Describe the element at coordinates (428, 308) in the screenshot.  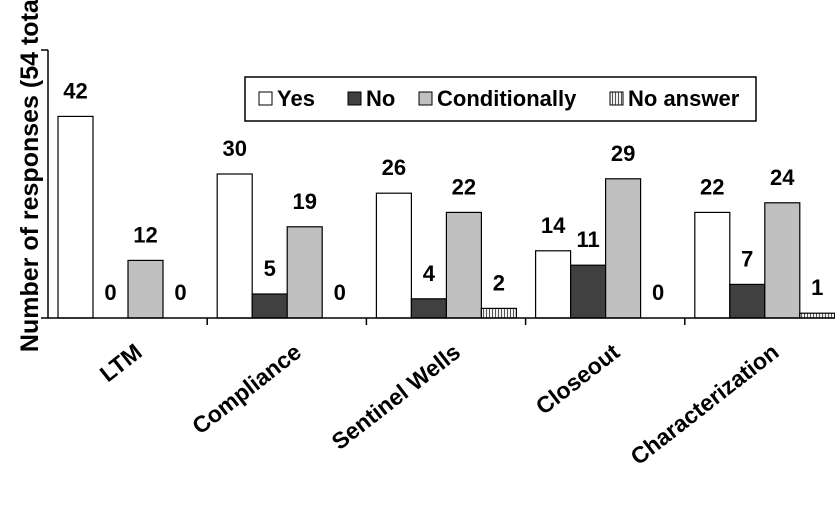
I see `bar-sentinel-wells-no` at that location.